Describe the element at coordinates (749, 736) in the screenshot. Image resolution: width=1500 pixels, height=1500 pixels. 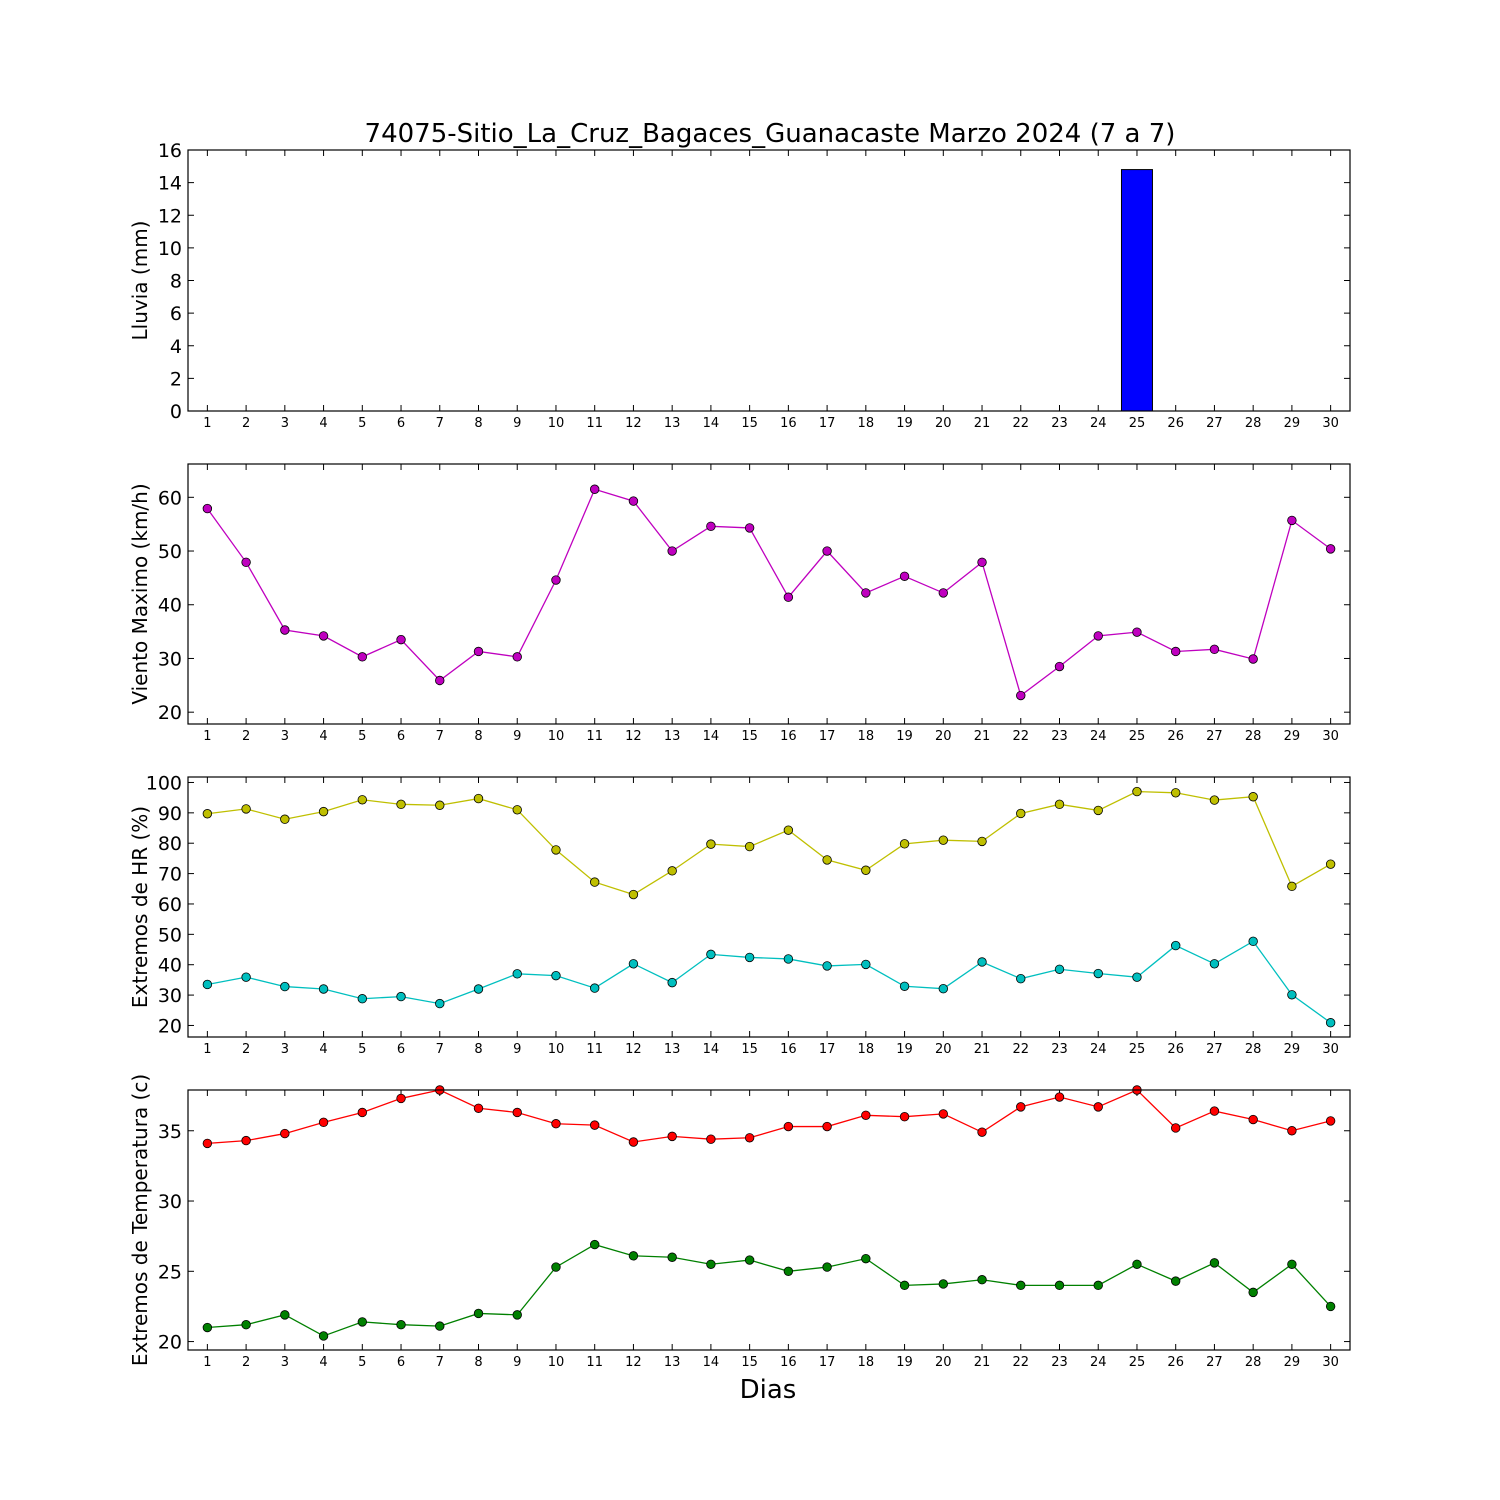
I see `x-tick-label: 15` at that location.